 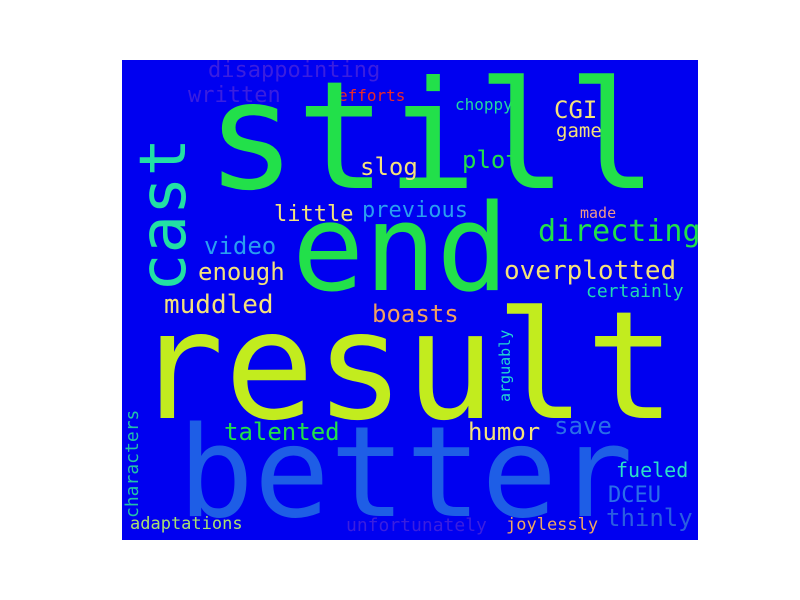 I want to click on word-dceu: DCEU, so click(x=634, y=495).